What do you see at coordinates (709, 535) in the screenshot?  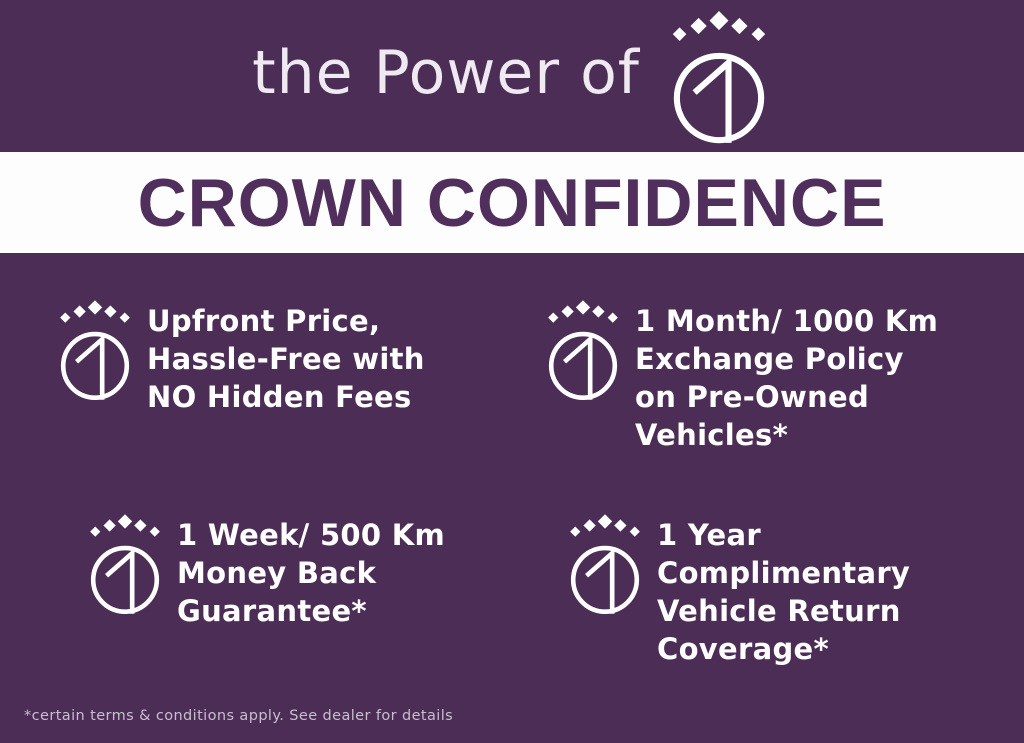 I see `feature-line: 1 Year` at bounding box center [709, 535].